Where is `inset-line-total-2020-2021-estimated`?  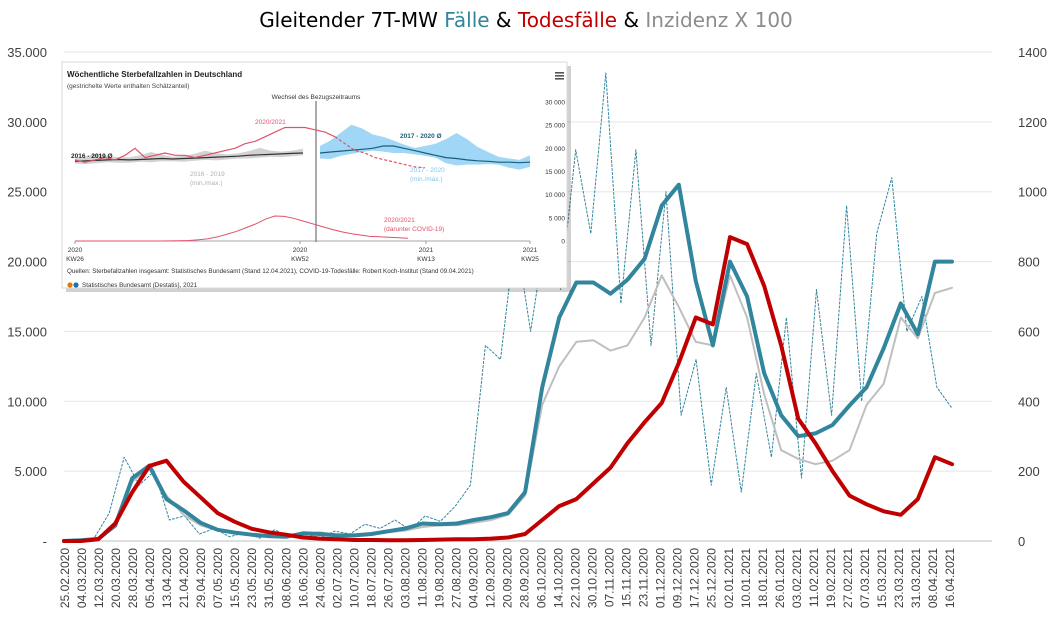
inset-line-total-2020-2021-estimated is located at coordinates (380, 152).